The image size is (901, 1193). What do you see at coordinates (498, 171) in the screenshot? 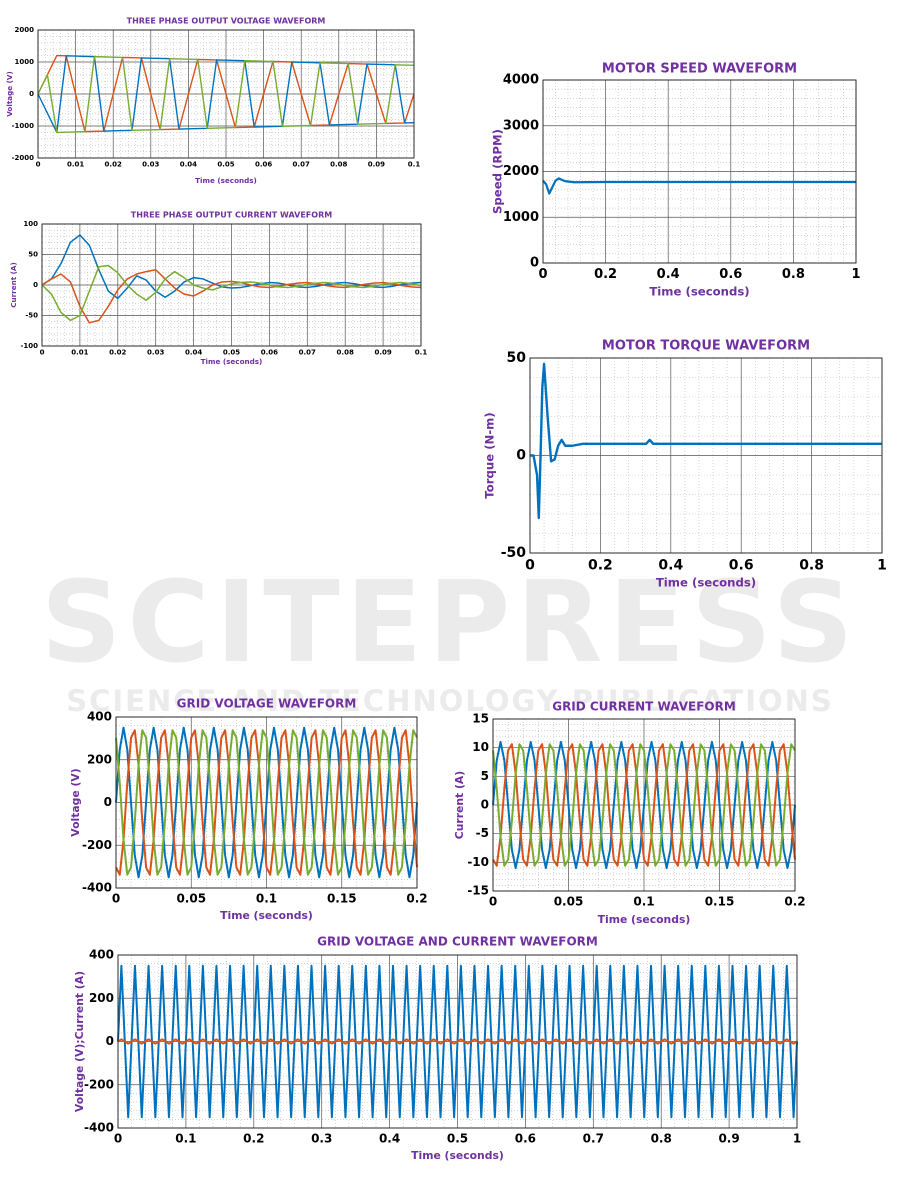
I see `y-axis-label: Speed (RPM)` at bounding box center [498, 171].